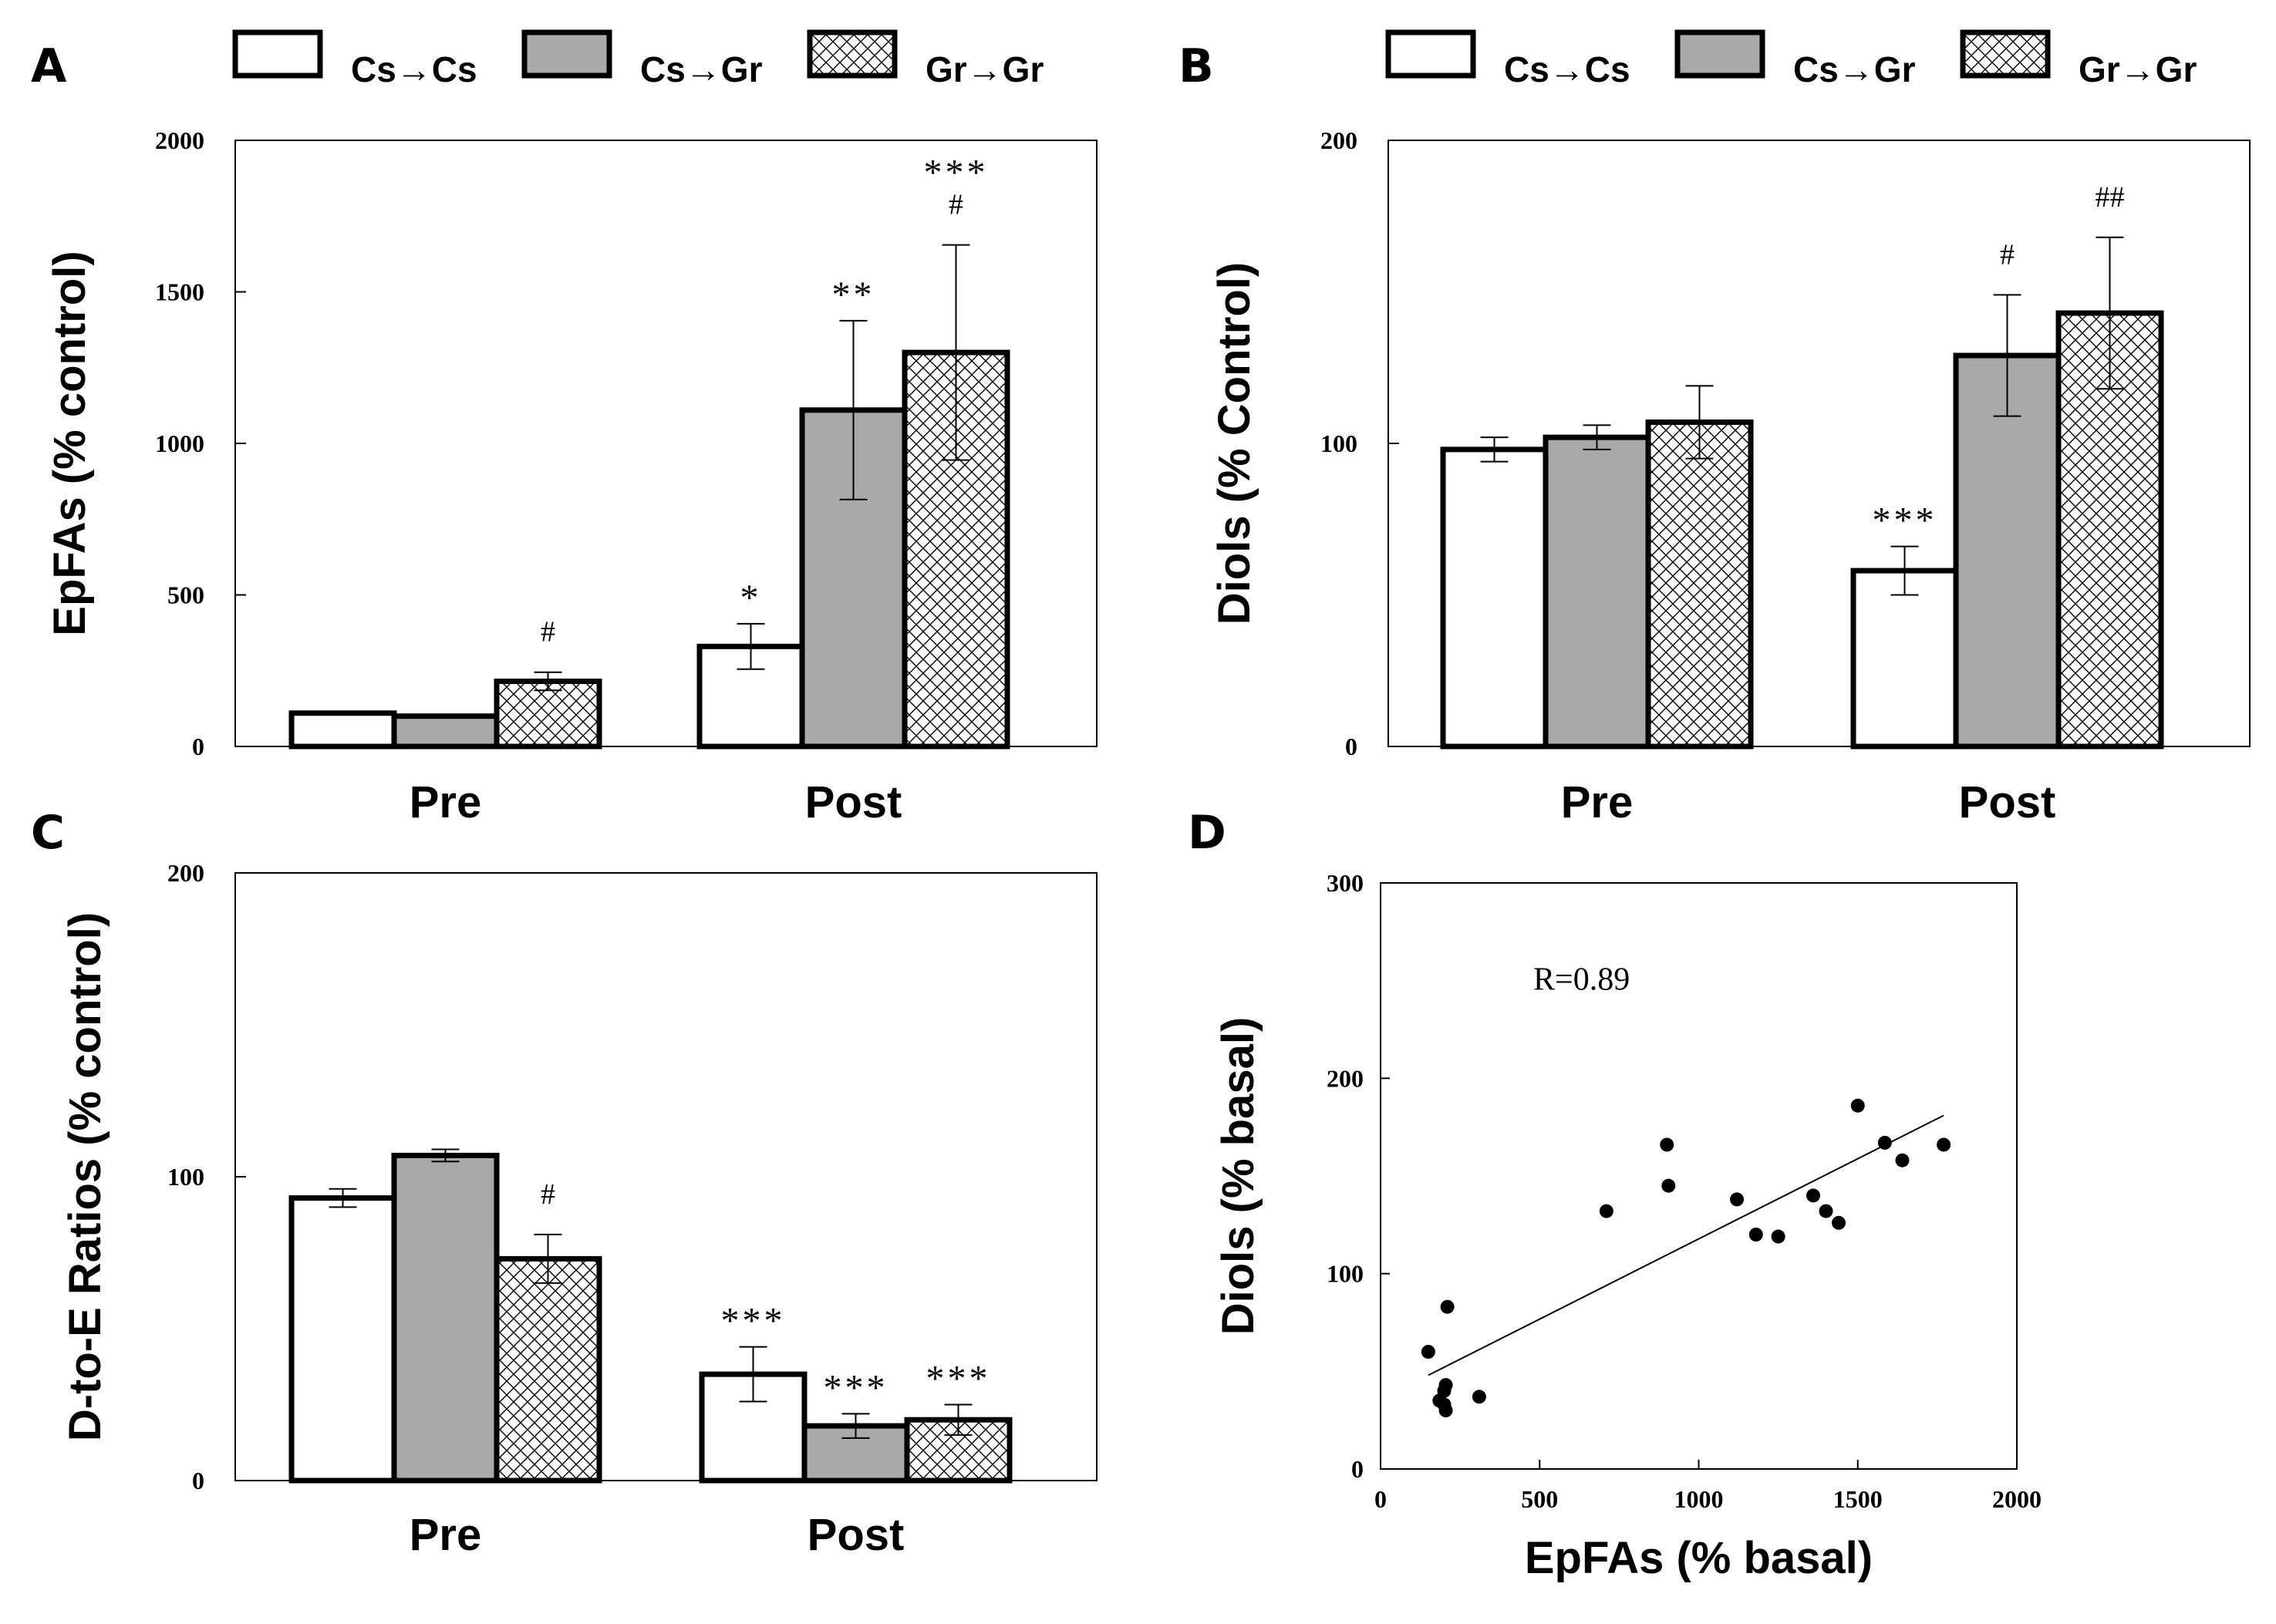  I want to click on y-axis-label: D-to-E Ratios (% control), so click(85, 1177).